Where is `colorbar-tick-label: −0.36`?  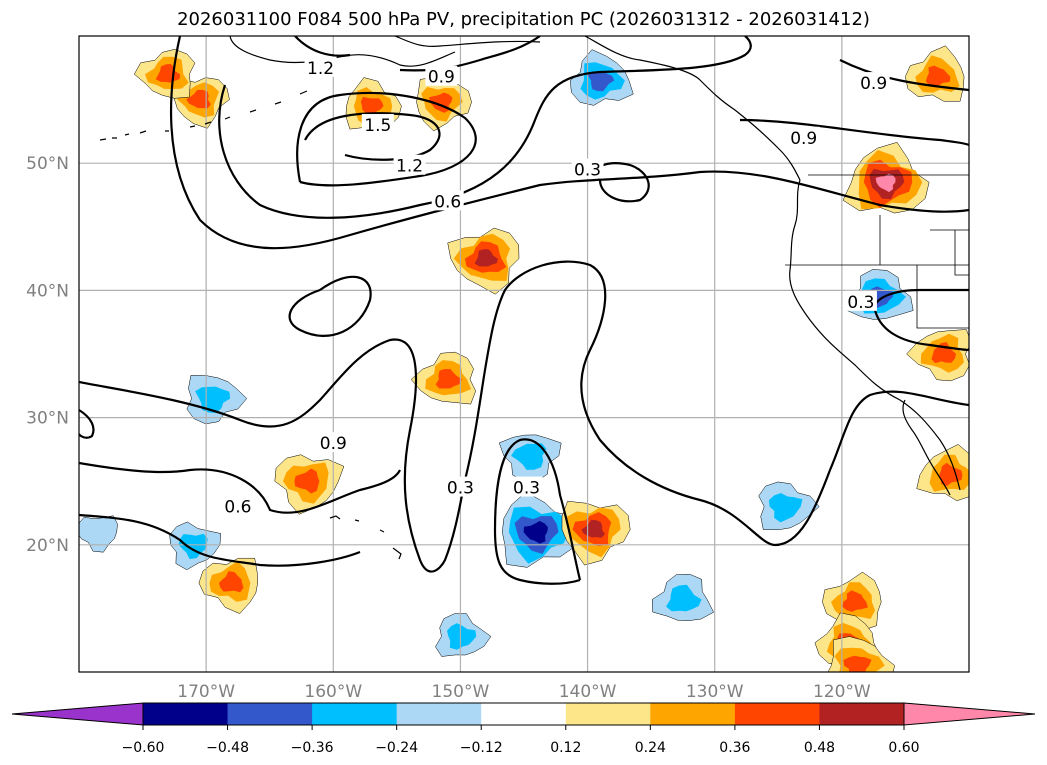 colorbar-tick-label: −0.36 is located at coordinates (312, 748).